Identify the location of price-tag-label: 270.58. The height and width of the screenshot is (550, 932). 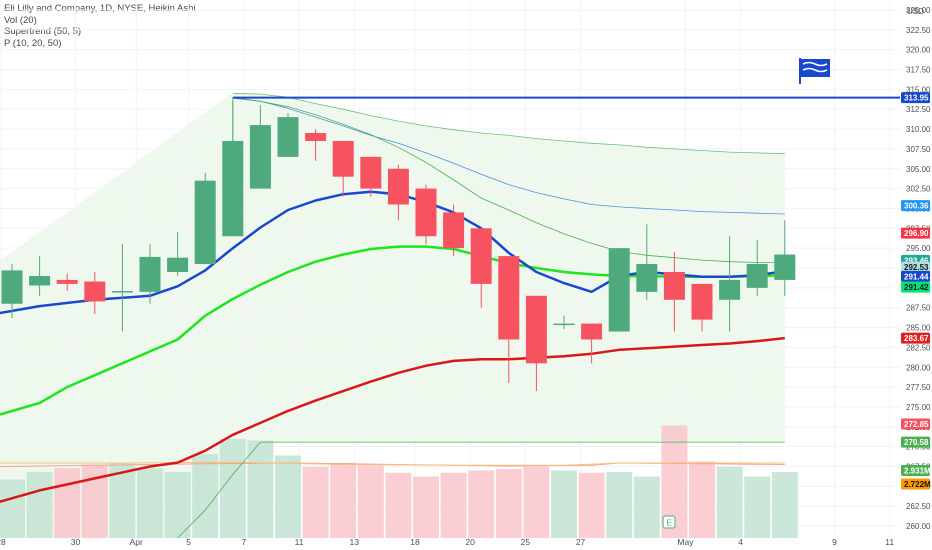
(916, 442).